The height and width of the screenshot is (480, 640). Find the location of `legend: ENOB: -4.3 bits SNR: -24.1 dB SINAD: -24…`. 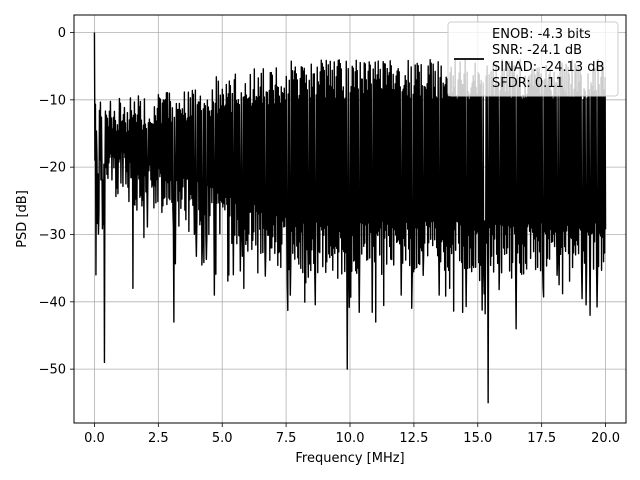

legend: ENOB: -4.3 bits SNR: -24.1 dB SINAD: -24… is located at coordinates (533, 59).